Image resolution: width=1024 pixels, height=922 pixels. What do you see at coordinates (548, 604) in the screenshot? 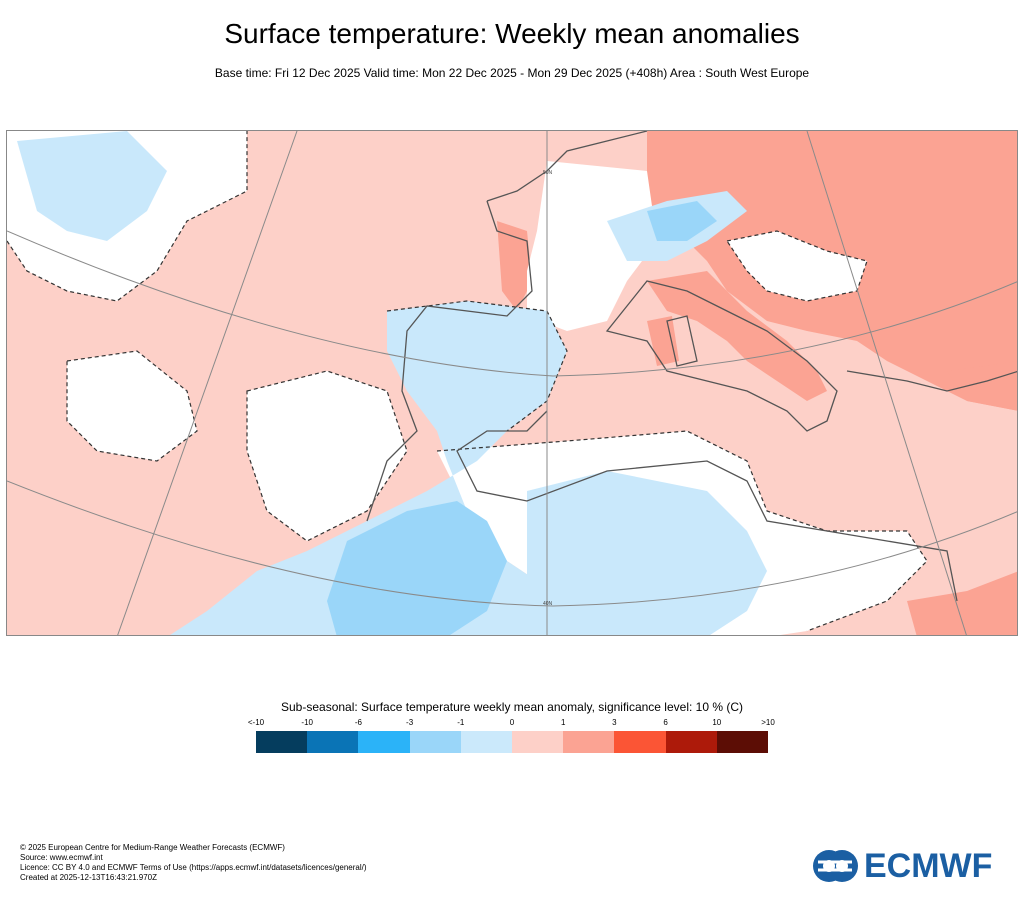
I see `latitude-label-40n: 40N` at bounding box center [548, 604].